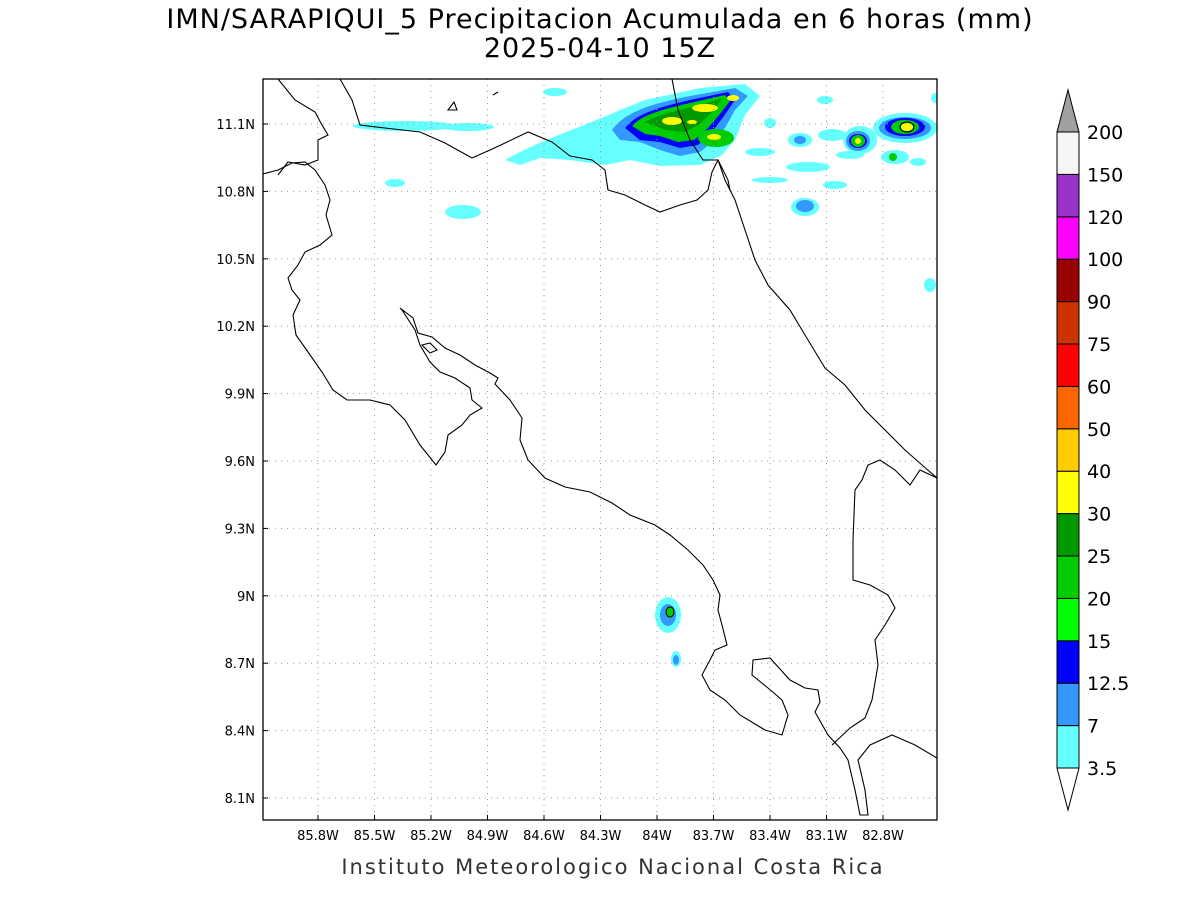 The height and width of the screenshot is (900, 1200). What do you see at coordinates (555, 92) in the screenshot?
I see `precip-patch-top` at bounding box center [555, 92].